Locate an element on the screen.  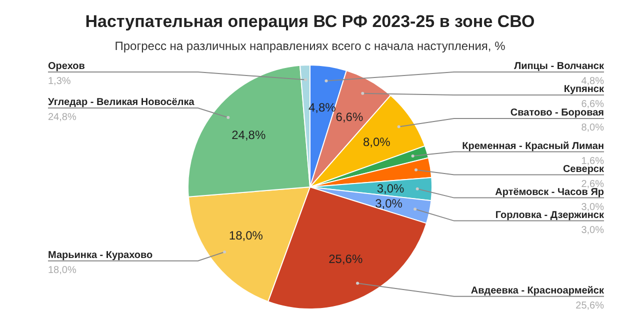
data-label: 18,0% is located at coordinates (246, 235).